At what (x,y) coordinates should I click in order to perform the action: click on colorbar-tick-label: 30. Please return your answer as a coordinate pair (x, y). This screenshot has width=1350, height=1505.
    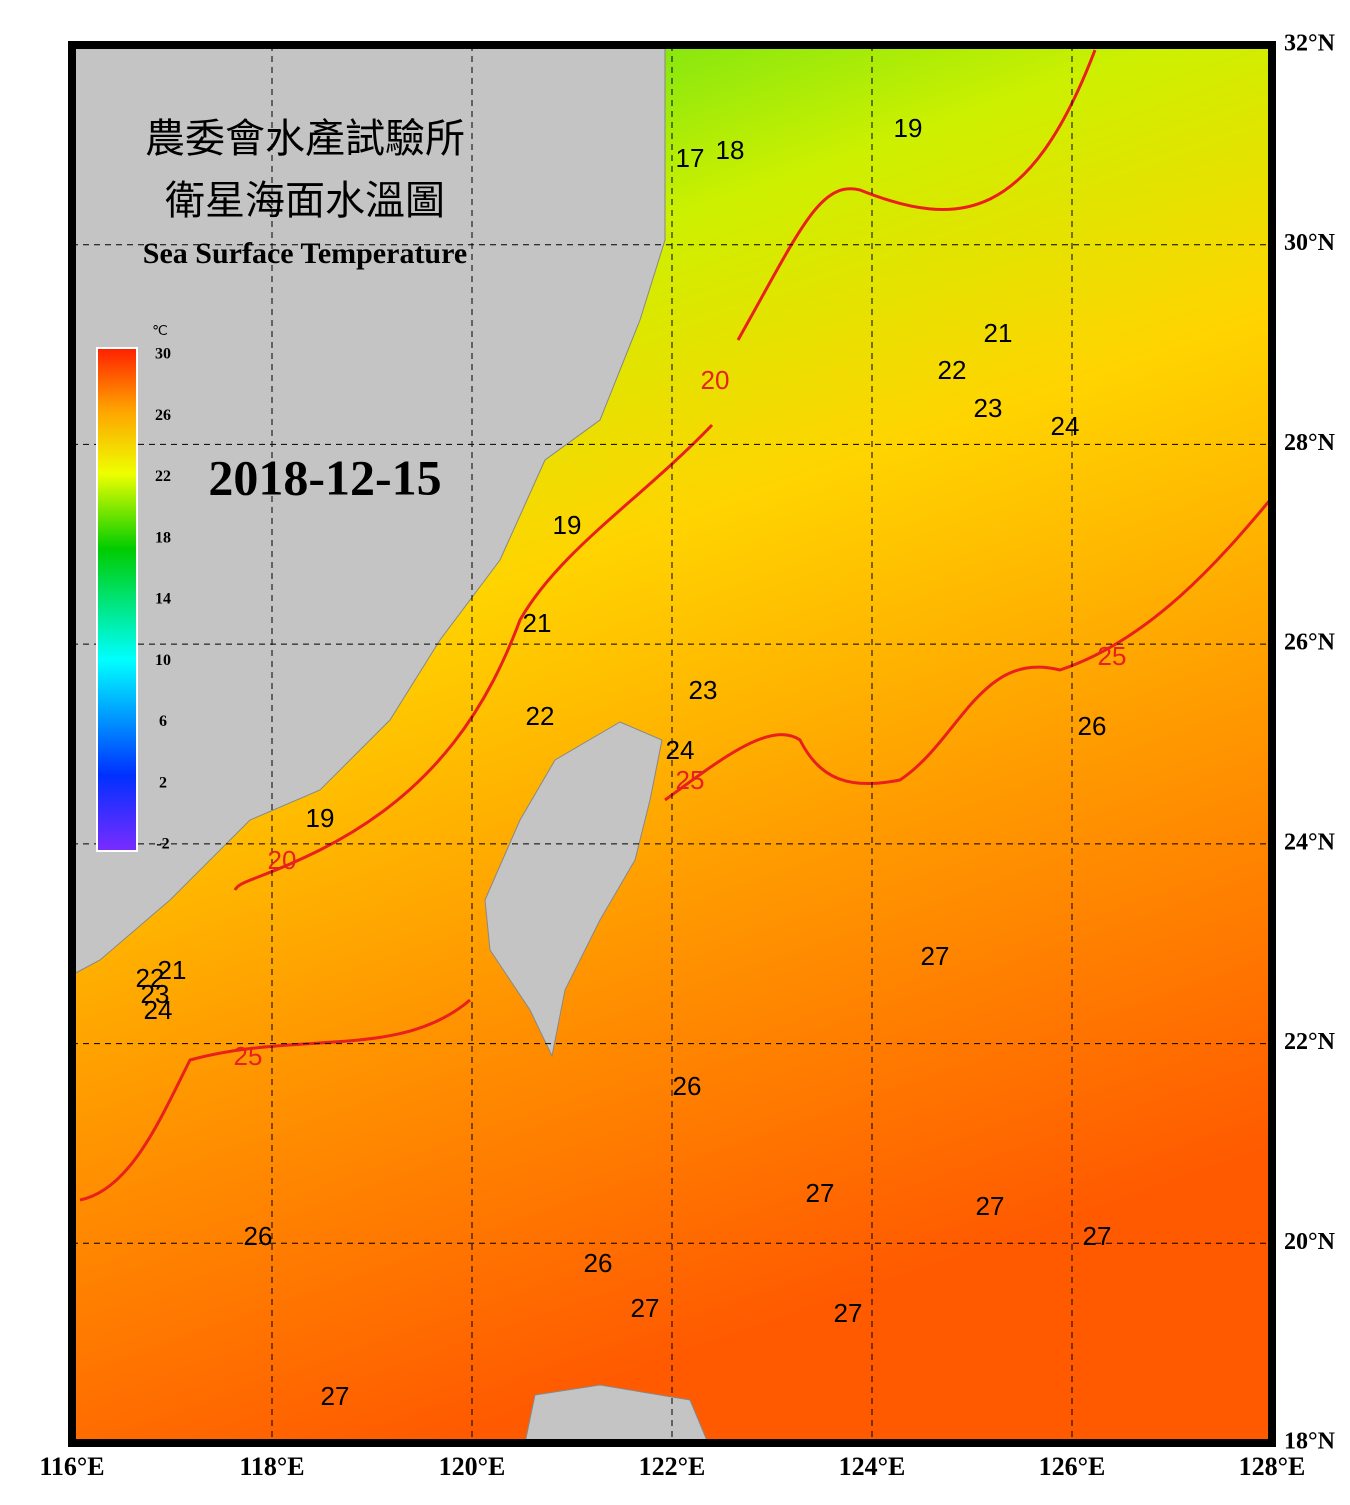
    Looking at the image, I should click on (163, 354).